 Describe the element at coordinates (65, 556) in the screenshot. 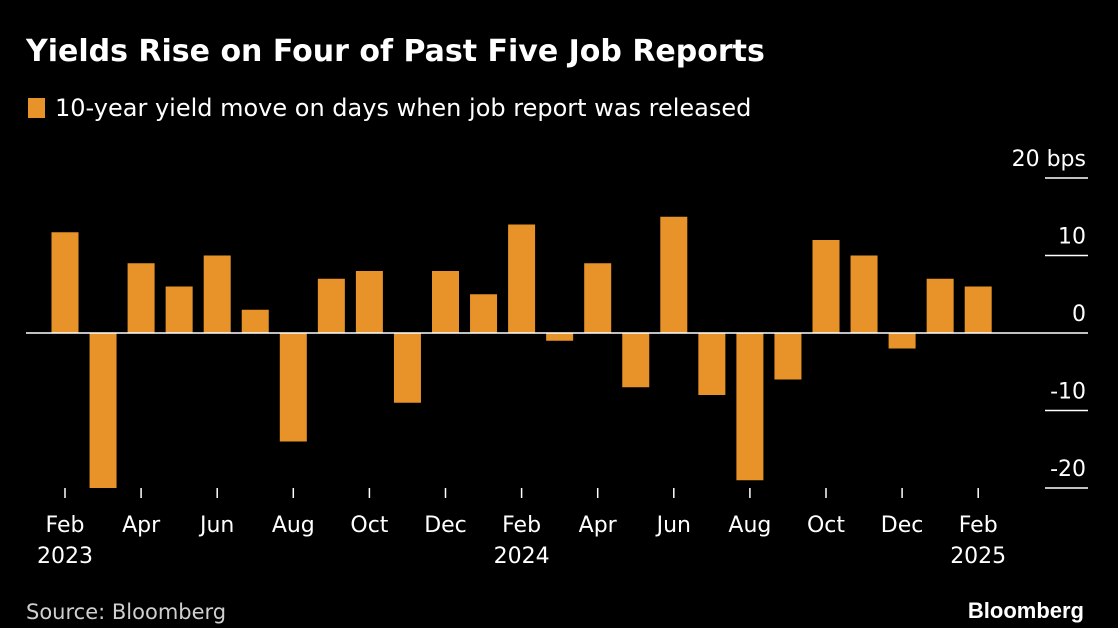

I see `x-tick-year-label: 2023` at that location.